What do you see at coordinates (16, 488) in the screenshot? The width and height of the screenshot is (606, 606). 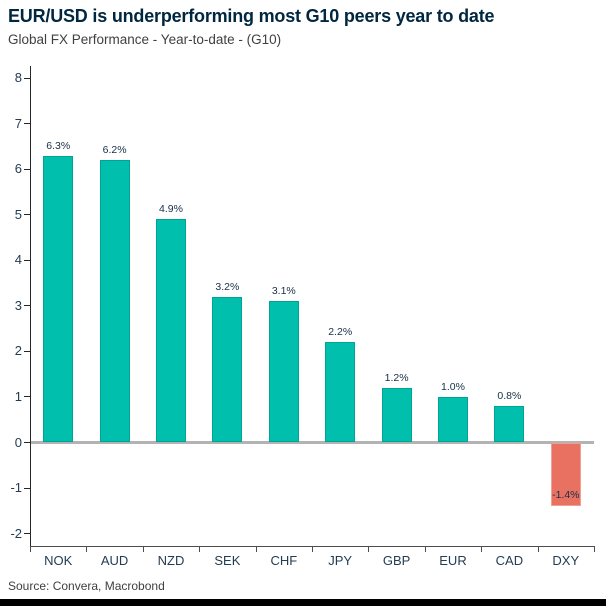 I see `y-tick-label: -1` at bounding box center [16, 488].